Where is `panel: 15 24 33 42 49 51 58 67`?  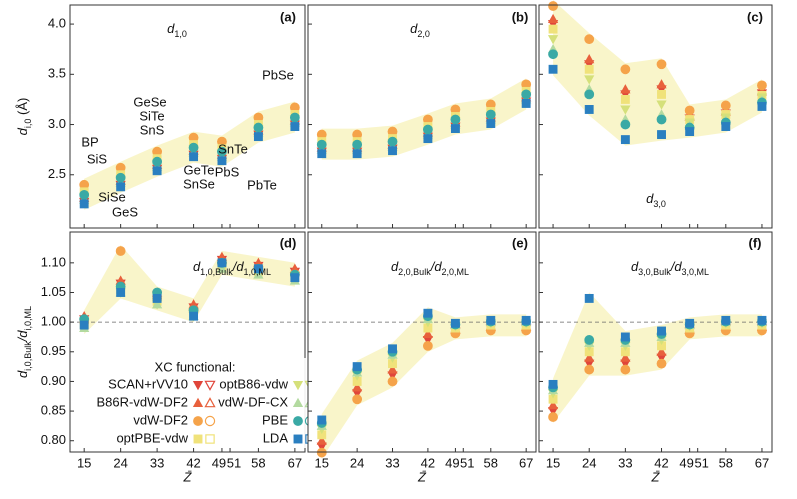 panel: 15 24 33 42 49 51 58 67 is located at coordinates (422, 350).